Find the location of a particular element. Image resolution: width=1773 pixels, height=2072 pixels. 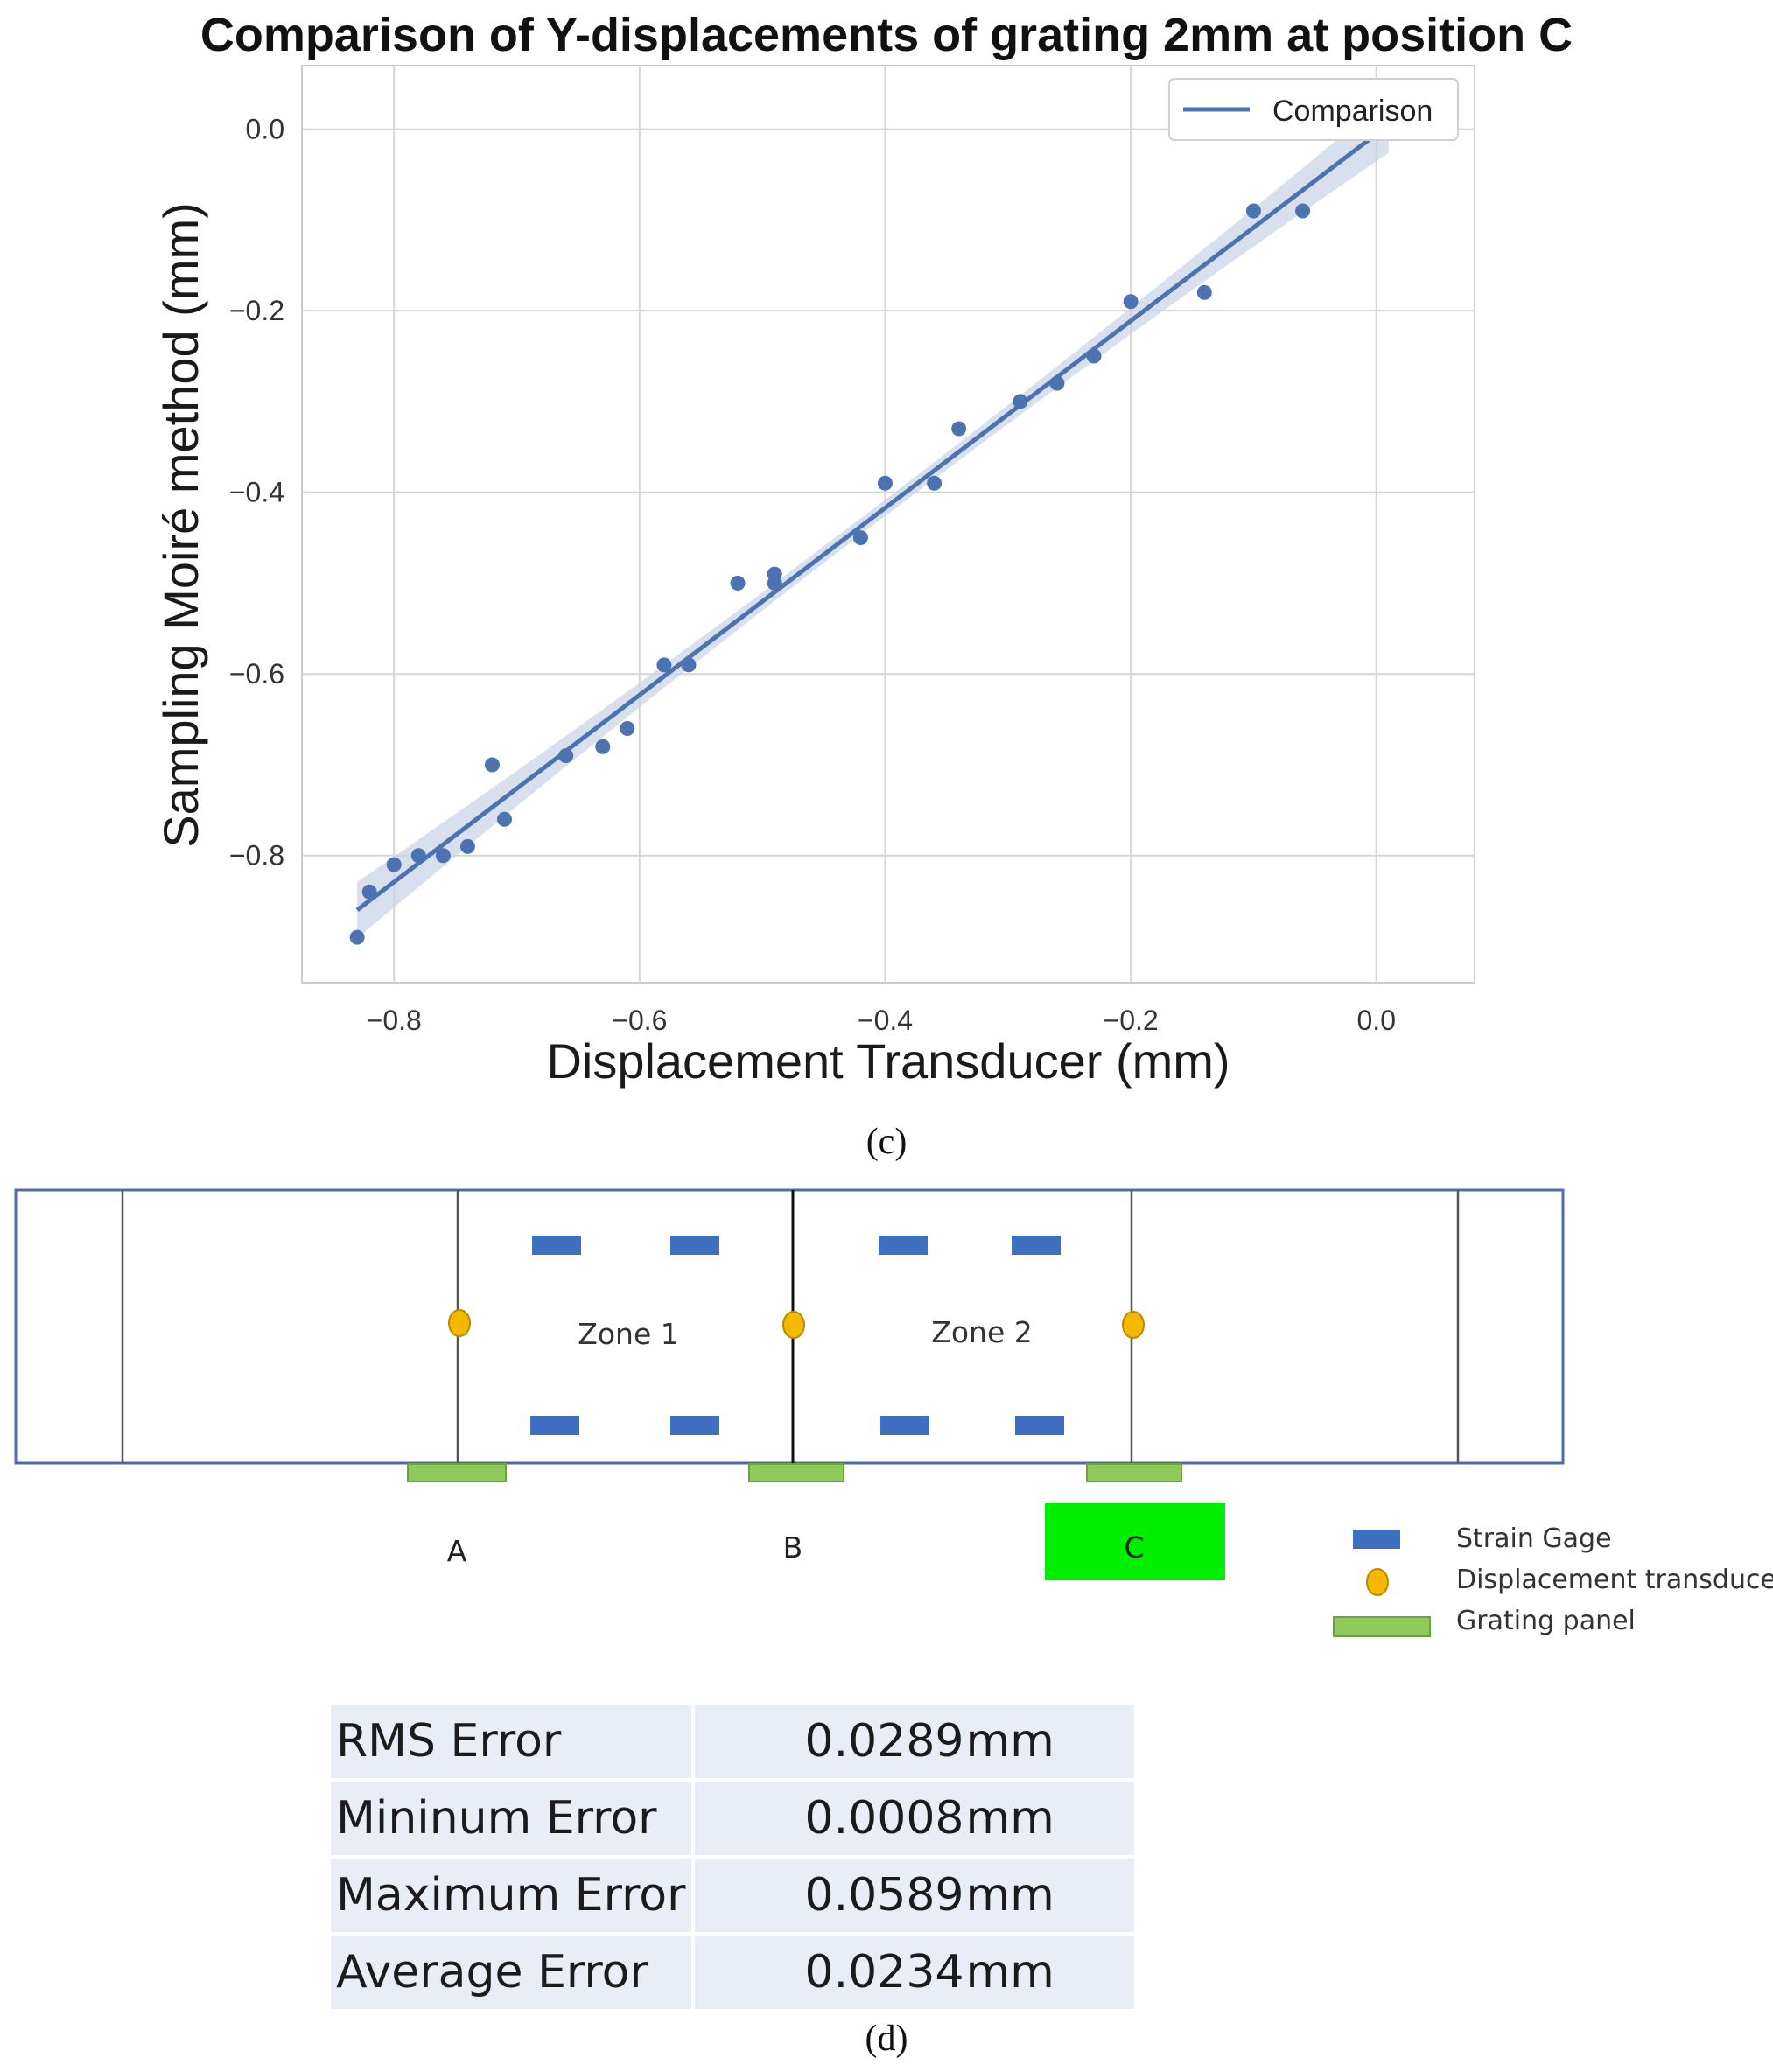

zone-1-label: Zone 1 is located at coordinates (629, 1334).